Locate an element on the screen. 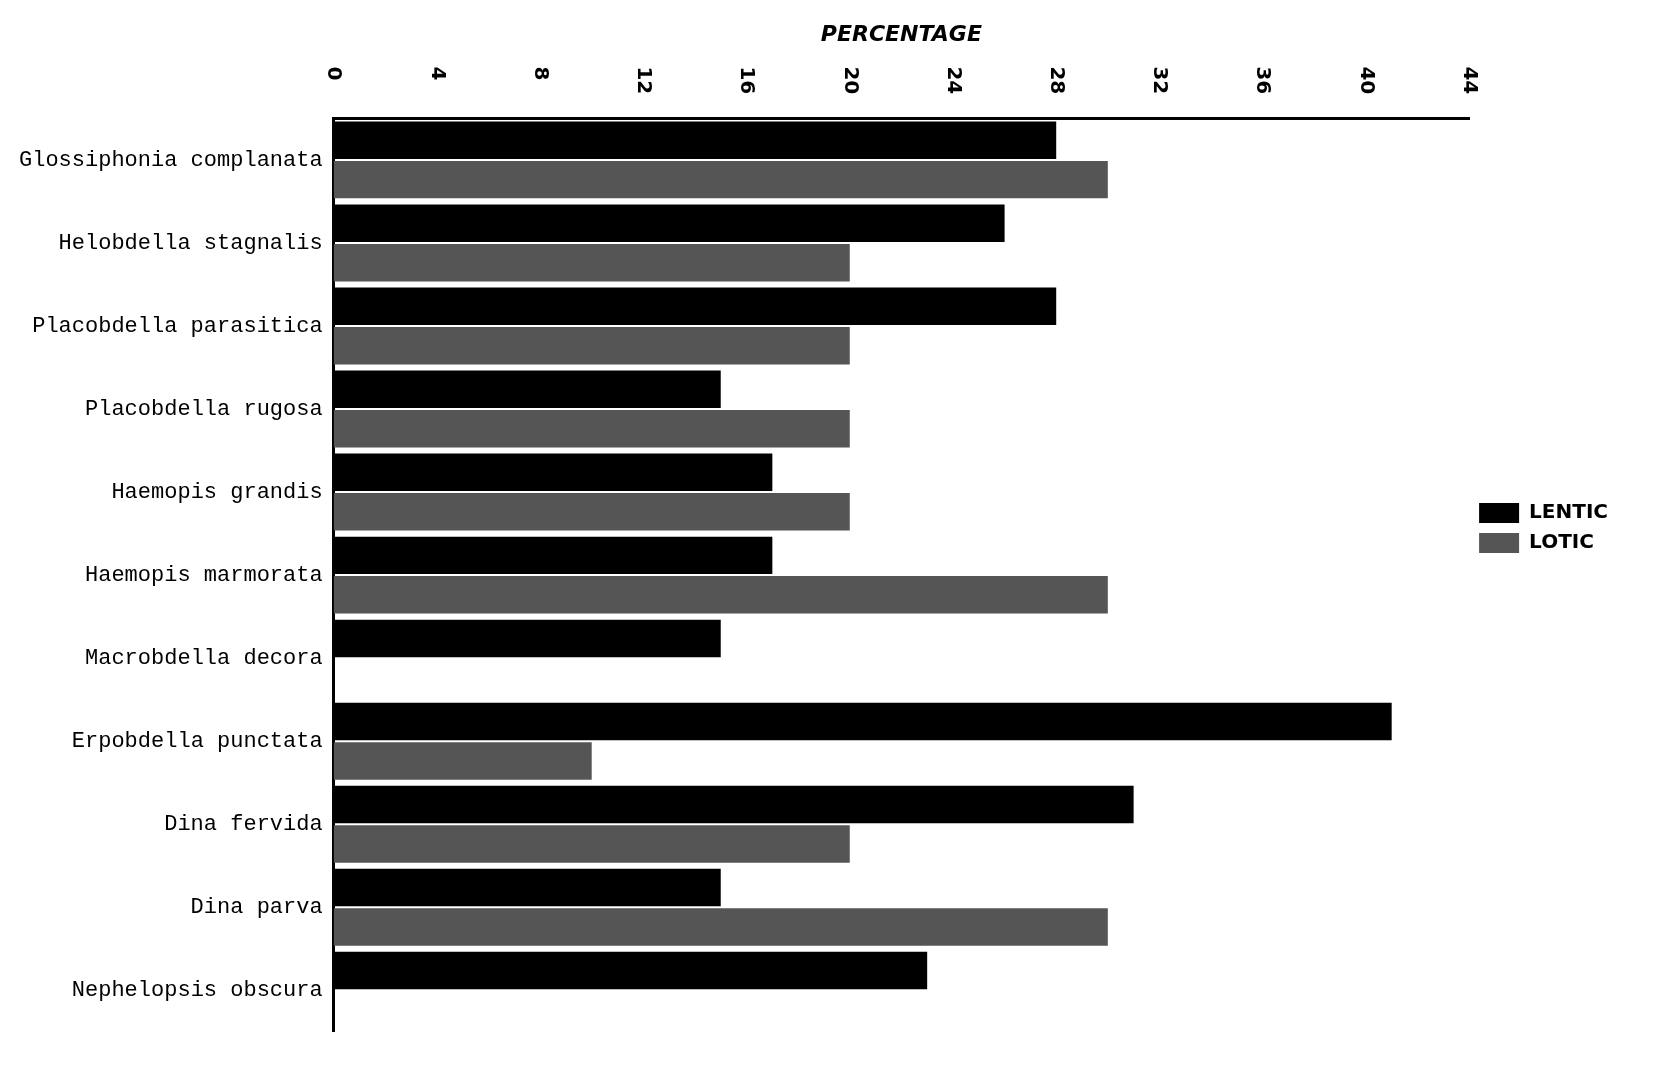  x-tick-label: 20 is located at coordinates (851, 80).